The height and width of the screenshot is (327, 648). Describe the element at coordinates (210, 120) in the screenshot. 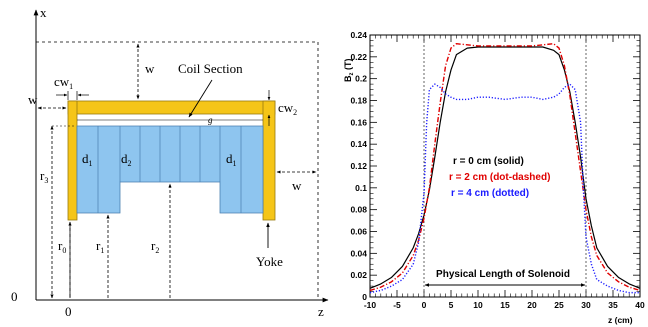

I see `gap-label: g` at that location.